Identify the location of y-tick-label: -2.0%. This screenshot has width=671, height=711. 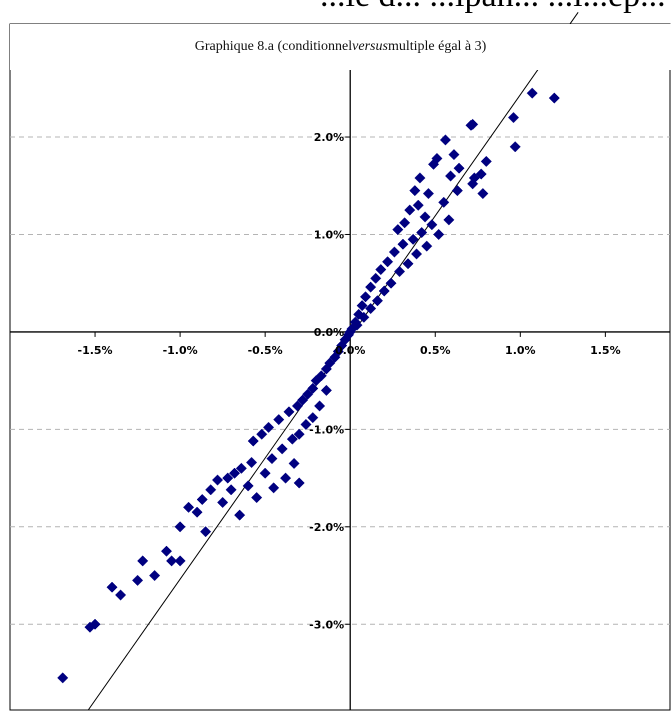
(326, 527).